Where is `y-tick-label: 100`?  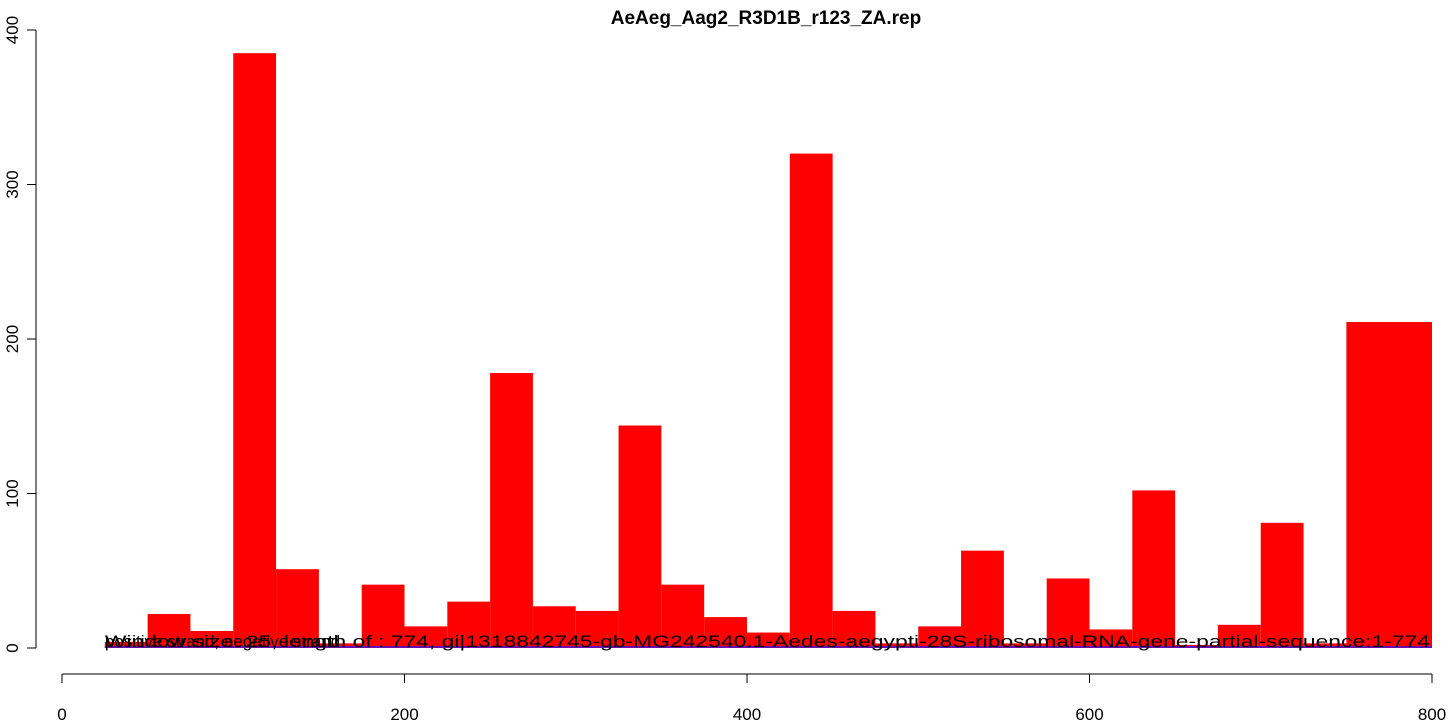 y-tick-label: 100 is located at coordinates (12, 493).